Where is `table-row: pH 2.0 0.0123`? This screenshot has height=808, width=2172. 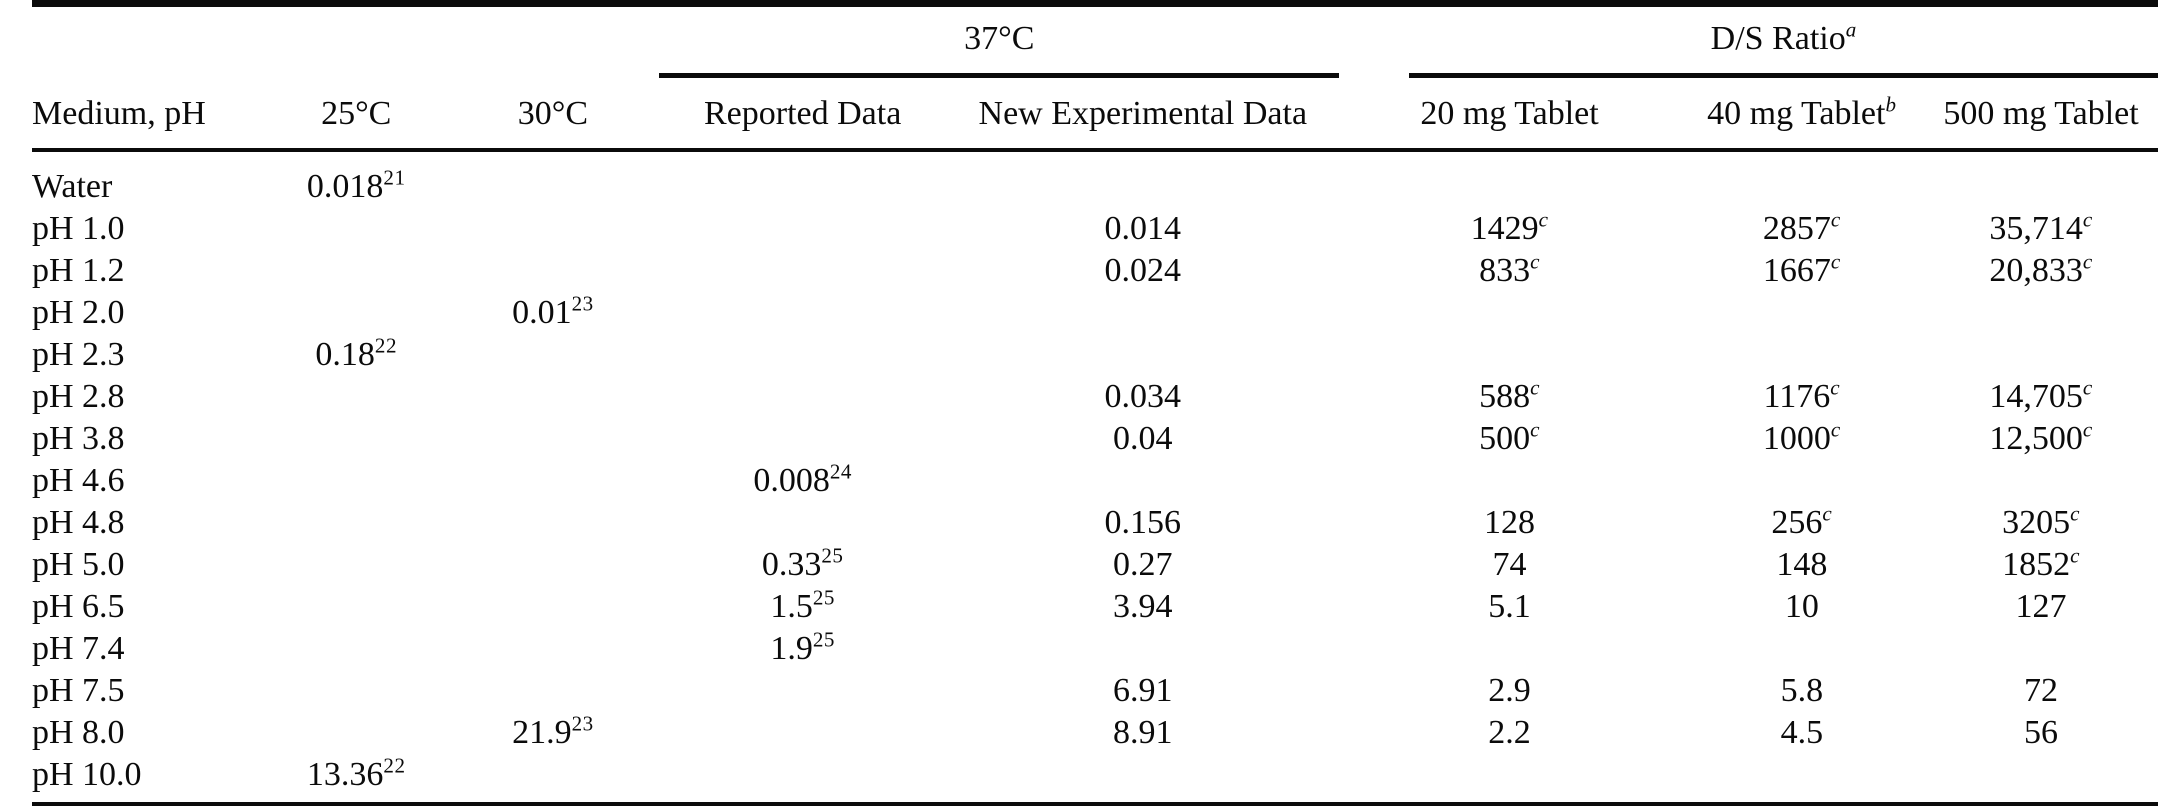
table-row: pH 2.0 0.0123 is located at coordinates (1095, 313).